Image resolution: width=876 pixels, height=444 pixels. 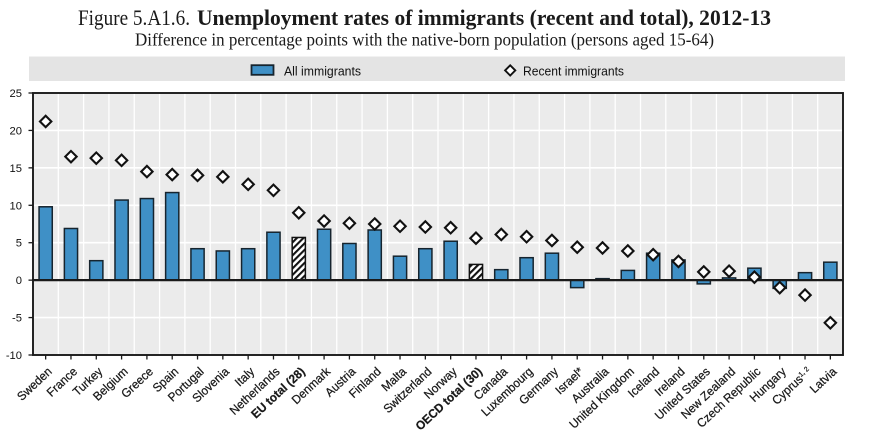 What do you see at coordinates (322, 70) in the screenshot?
I see `svg-text: All immigrants` at bounding box center [322, 70].